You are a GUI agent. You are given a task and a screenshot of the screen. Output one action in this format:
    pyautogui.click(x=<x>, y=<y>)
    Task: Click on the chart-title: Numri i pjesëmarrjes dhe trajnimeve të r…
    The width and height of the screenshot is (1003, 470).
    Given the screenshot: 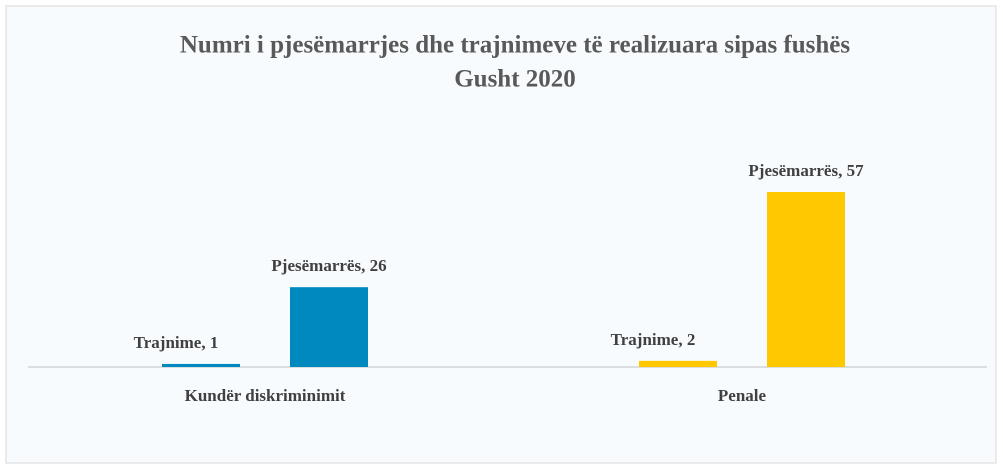 What is the action you would take?
    pyautogui.click(x=515, y=45)
    